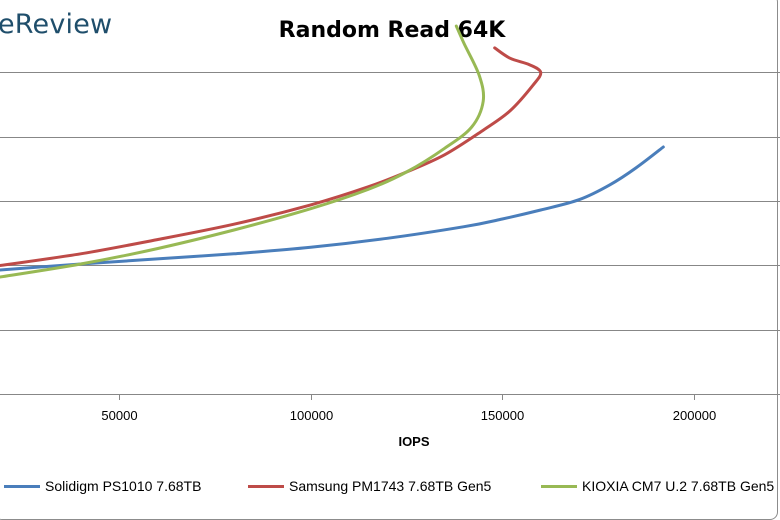  What do you see at coordinates (392, 30) in the screenshot?
I see `chart-title: Random Read 64K` at bounding box center [392, 30].